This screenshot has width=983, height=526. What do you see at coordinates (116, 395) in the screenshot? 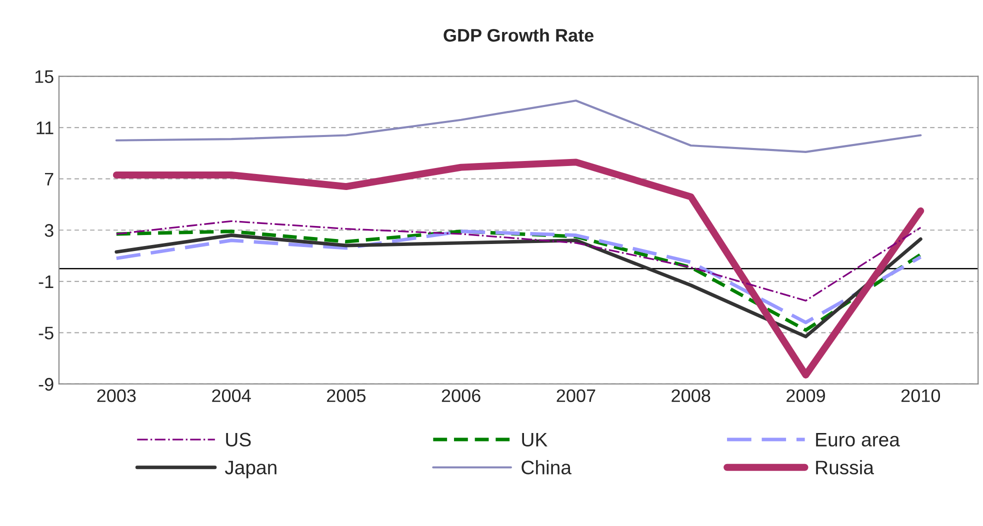
I see `x-tick-label: 2003` at bounding box center [116, 395].